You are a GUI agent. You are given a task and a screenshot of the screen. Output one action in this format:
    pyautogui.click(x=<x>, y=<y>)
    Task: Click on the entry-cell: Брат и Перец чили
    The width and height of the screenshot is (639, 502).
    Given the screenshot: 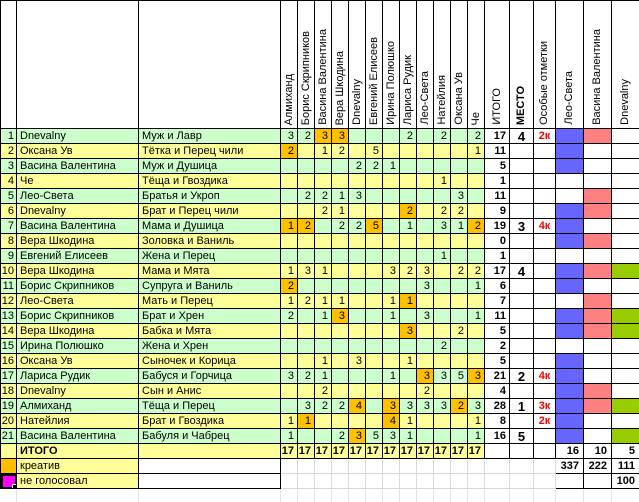 What is the action you would take?
    pyautogui.click(x=209, y=211)
    